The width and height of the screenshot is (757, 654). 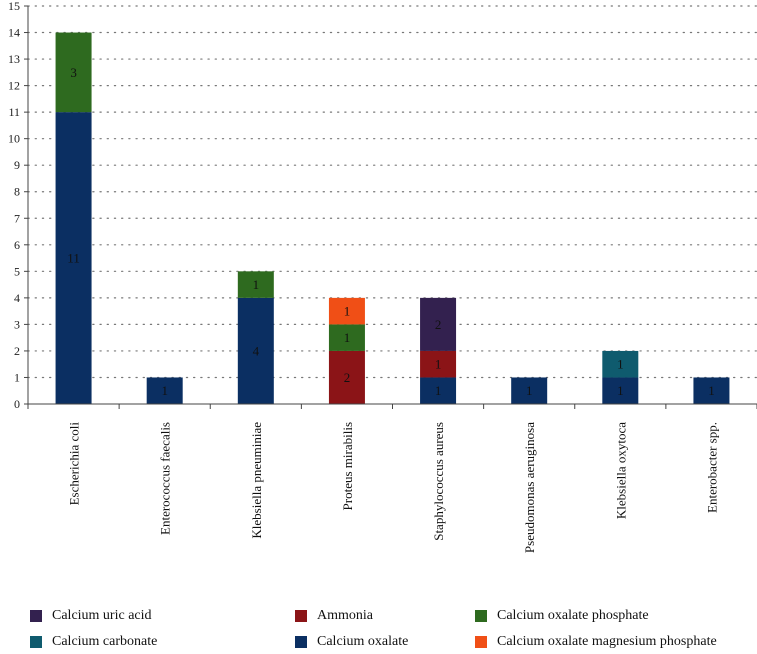 What do you see at coordinates (102, 615) in the screenshot?
I see `legend-label: Calcium uric acid` at bounding box center [102, 615].